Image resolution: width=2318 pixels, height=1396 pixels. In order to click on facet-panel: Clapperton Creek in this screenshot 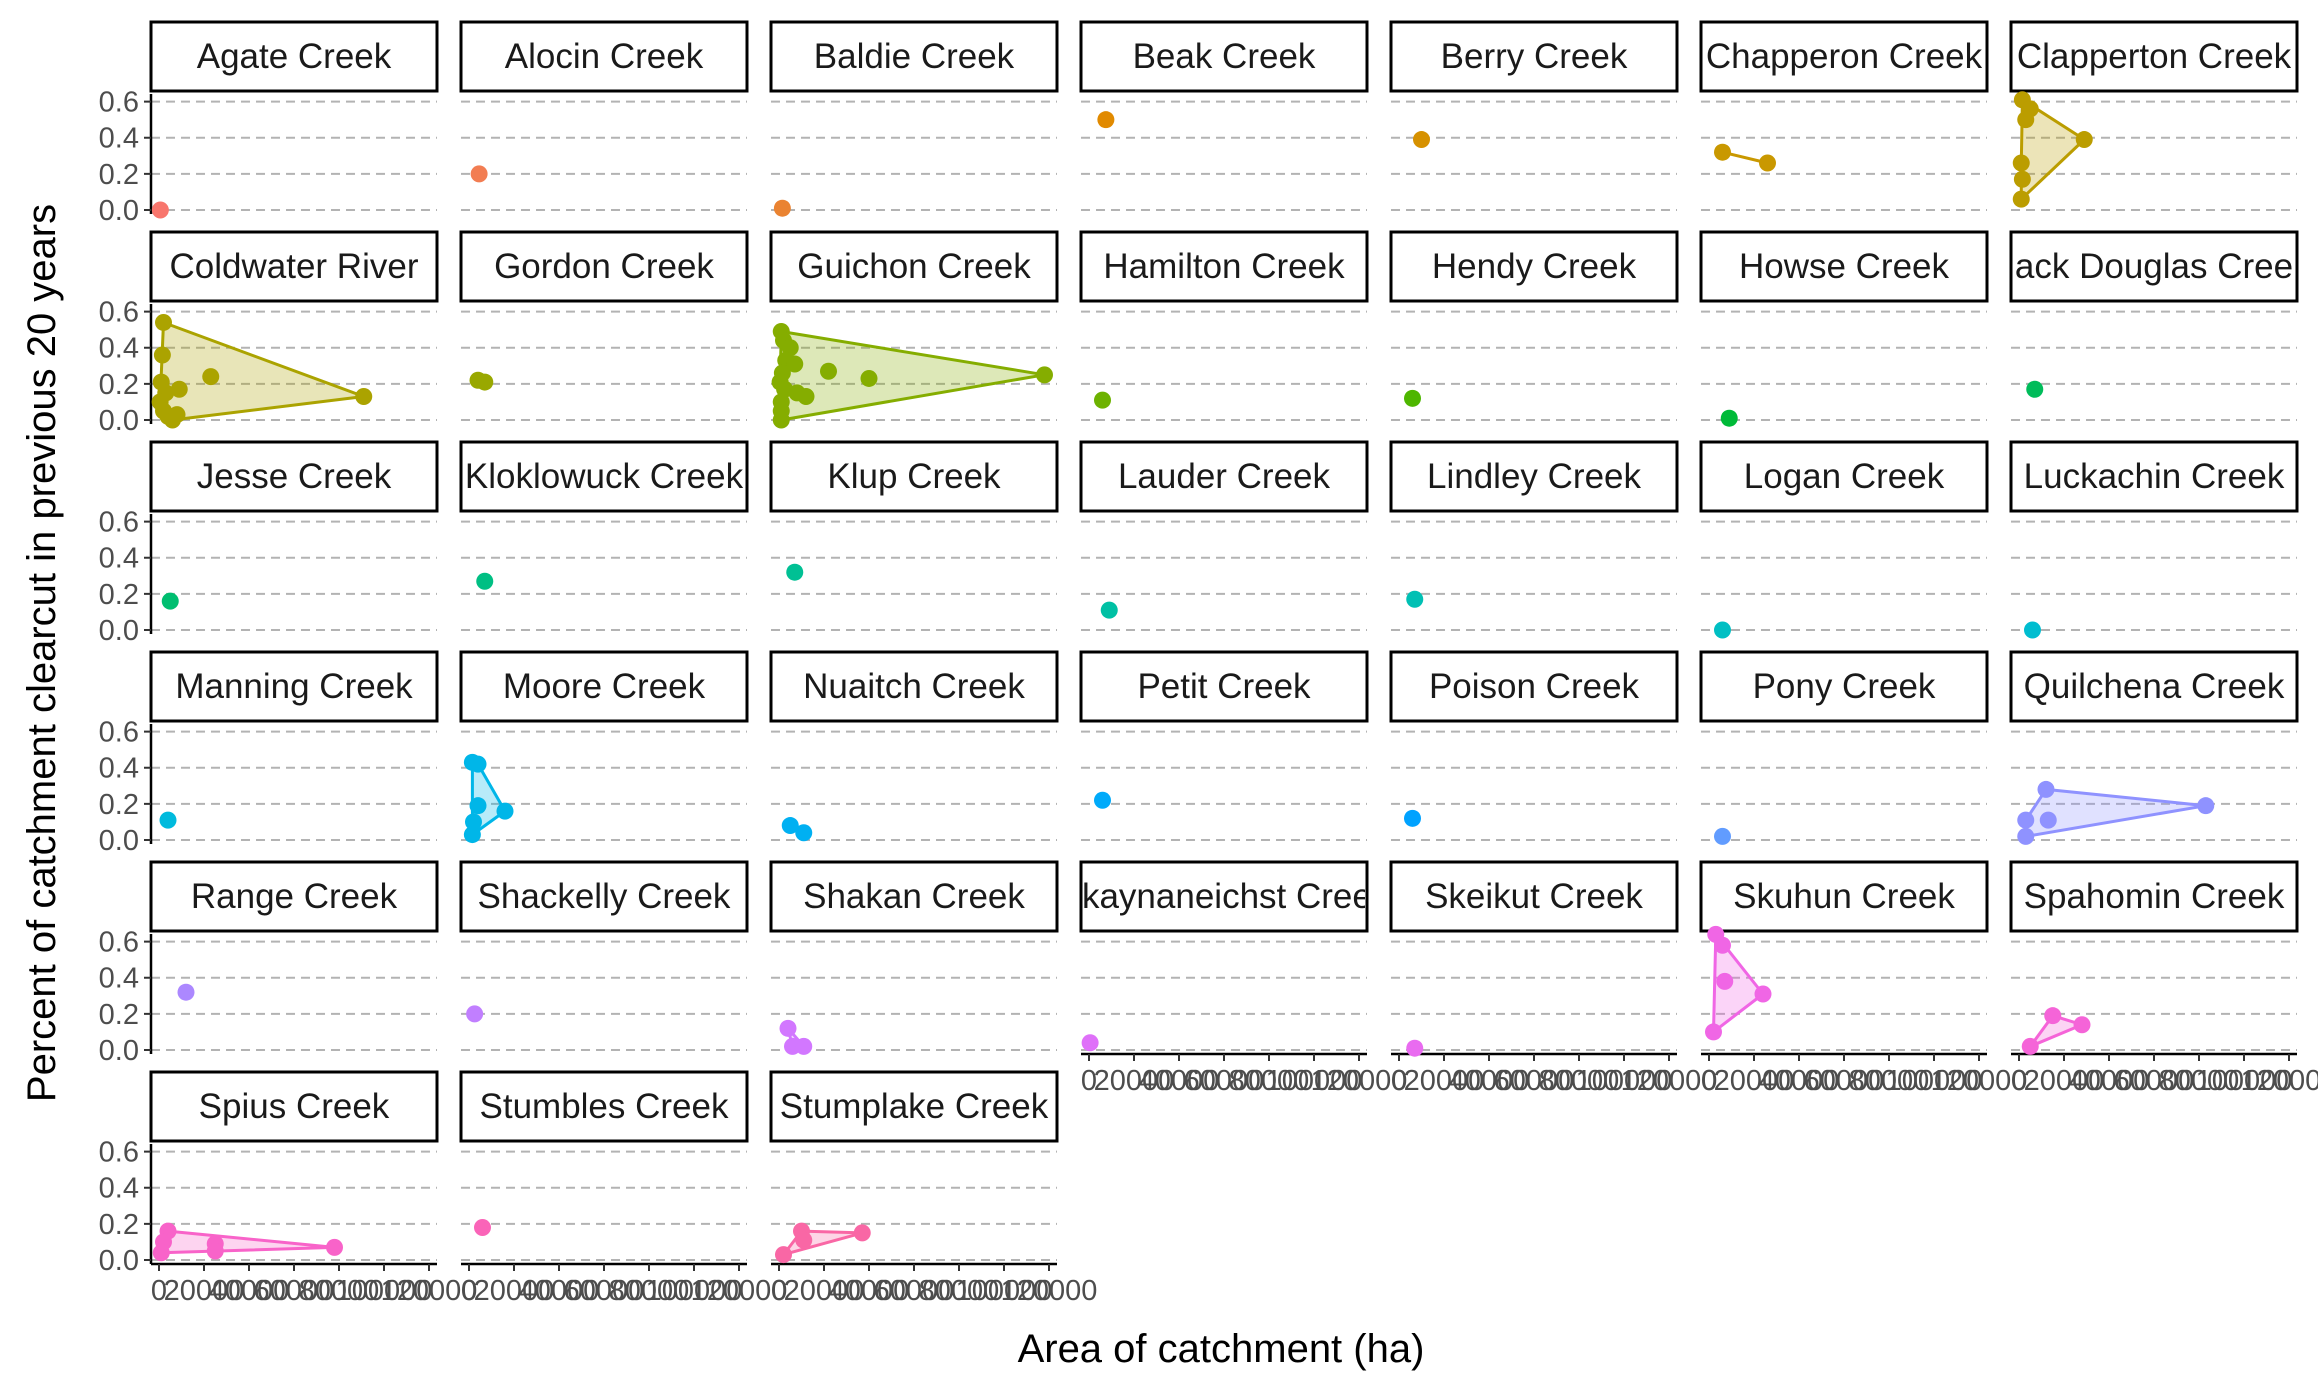, I will do `click(2154, 115)`.